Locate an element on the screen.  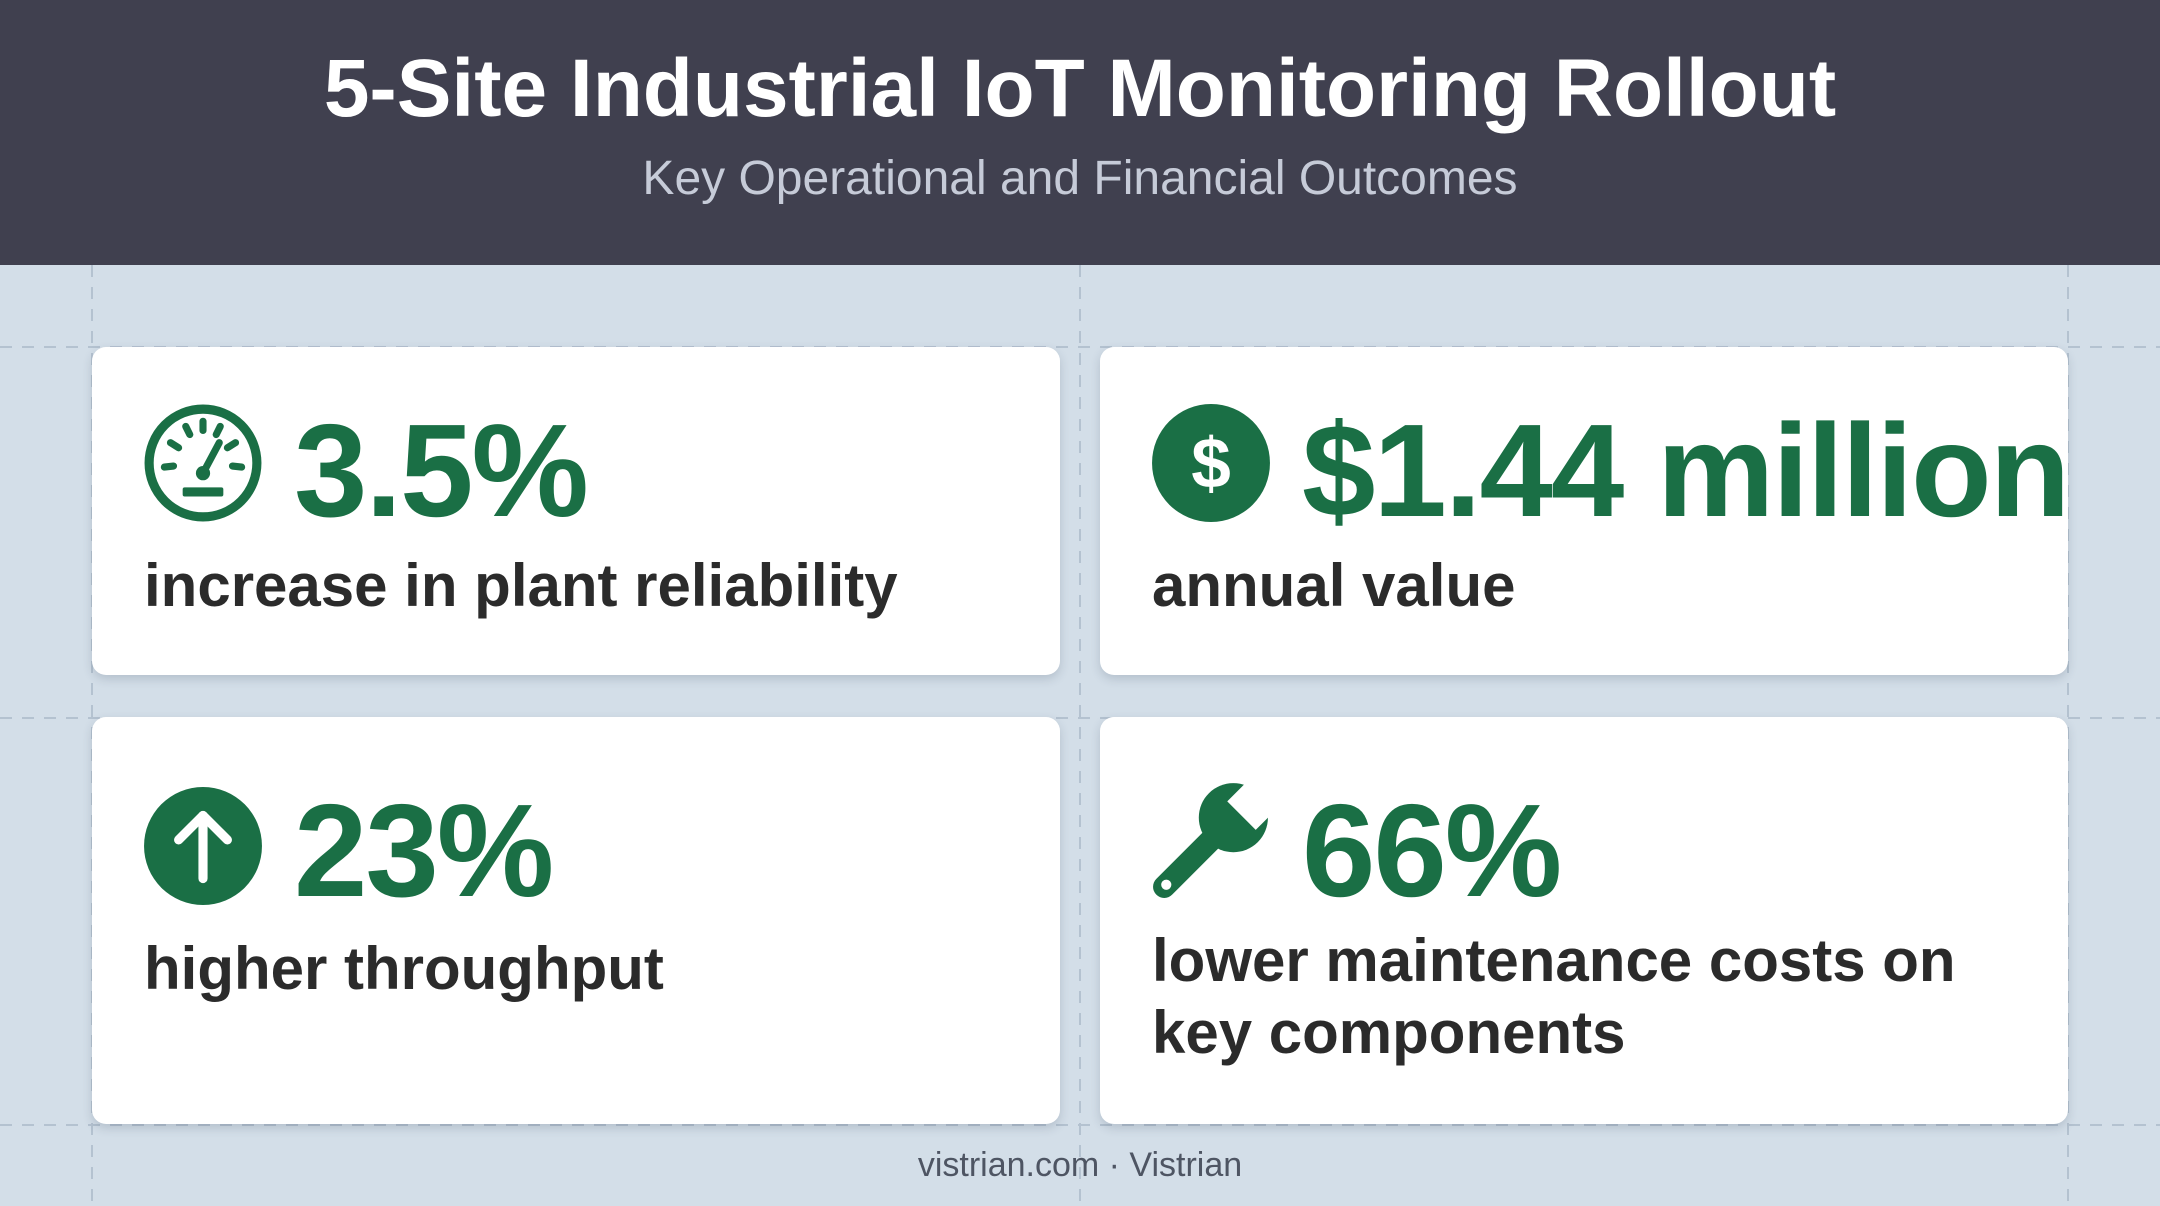
dollar-circle-icon: $ is located at coordinates (1211, 463).